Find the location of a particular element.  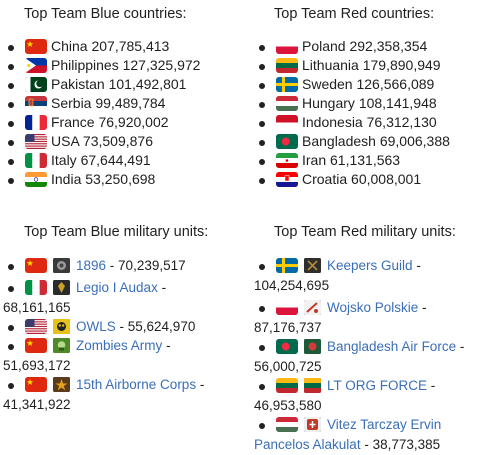

country-name: Serbia is located at coordinates (71, 103).